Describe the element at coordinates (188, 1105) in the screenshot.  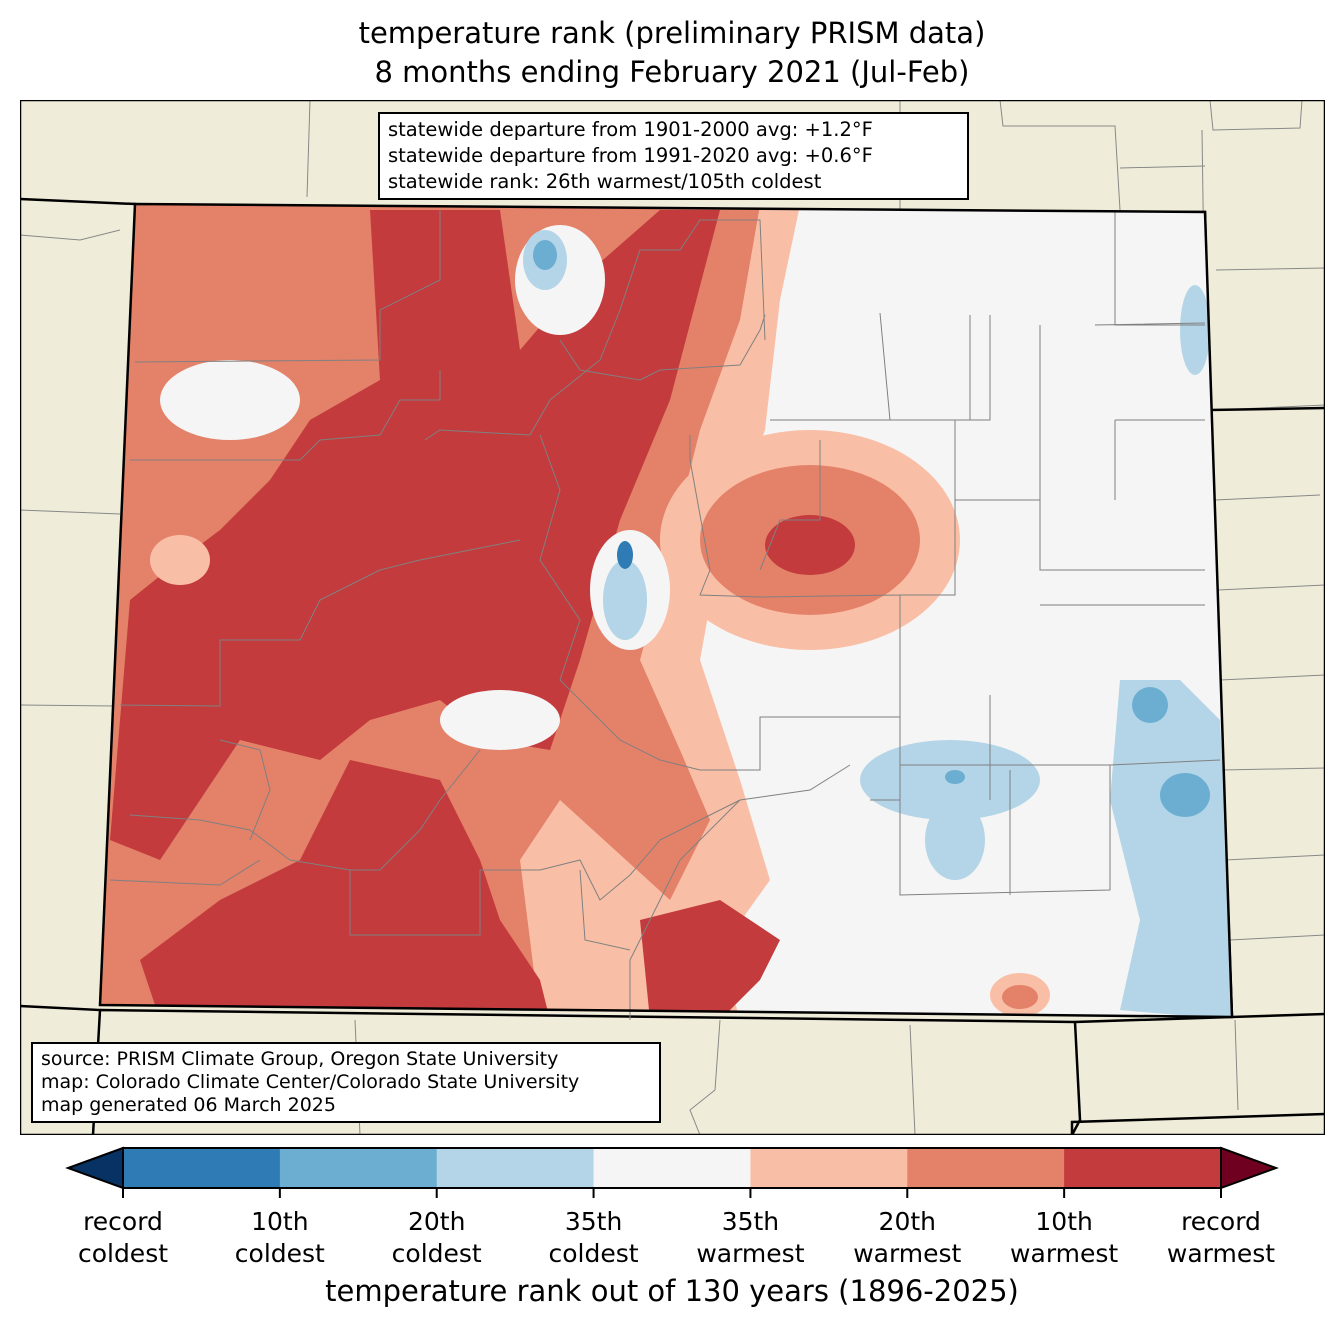
I see `generated-date-line: map generated 06 March 2025` at that location.